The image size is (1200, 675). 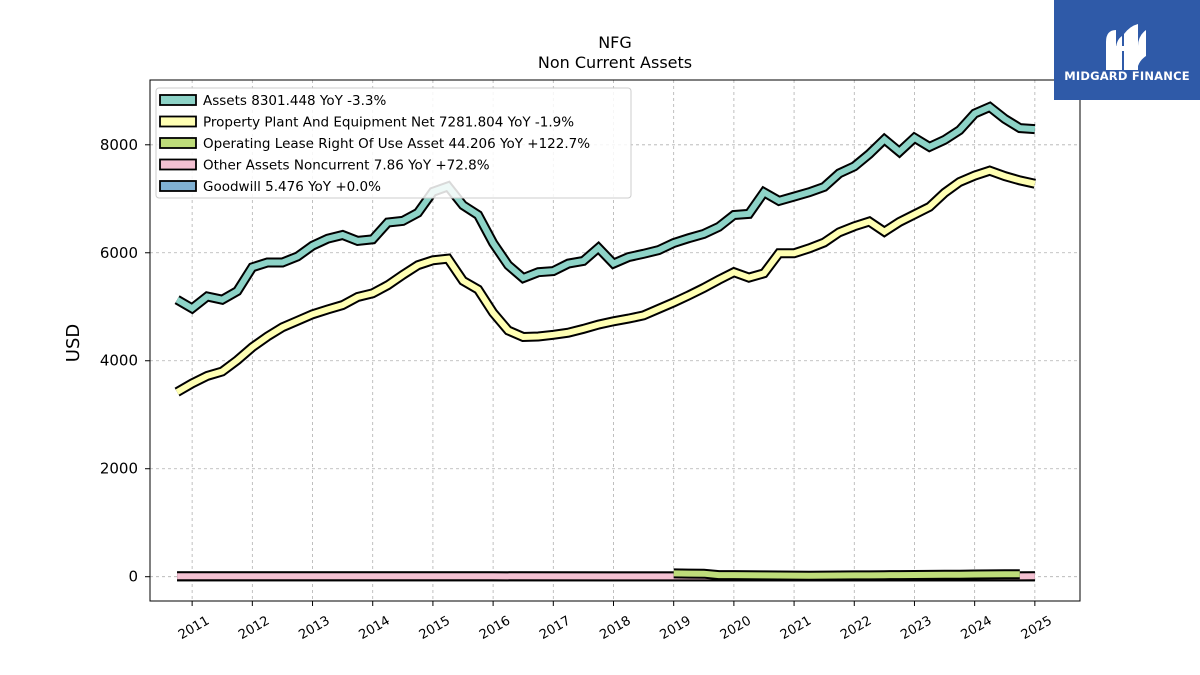 I want to click on x-tick-label: 2019, so click(x=676, y=628).